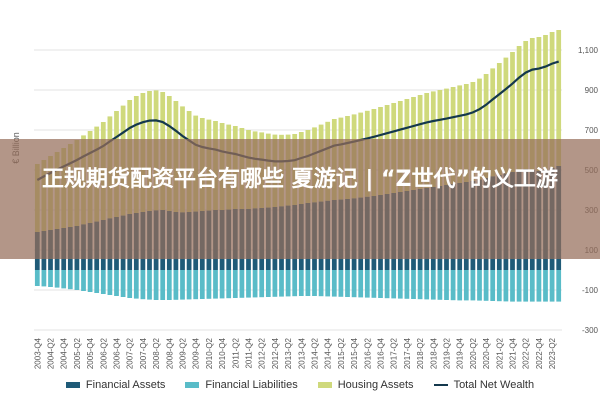  Describe the element at coordinates (433, 353) in the screenshot. I see `x-tick-label: 2018-Q4` at that location.